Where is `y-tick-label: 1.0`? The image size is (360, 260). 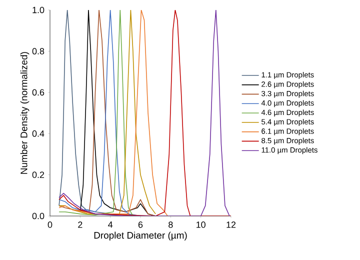
y-tick-label: 1.0 is located at coordinates (38, 10).